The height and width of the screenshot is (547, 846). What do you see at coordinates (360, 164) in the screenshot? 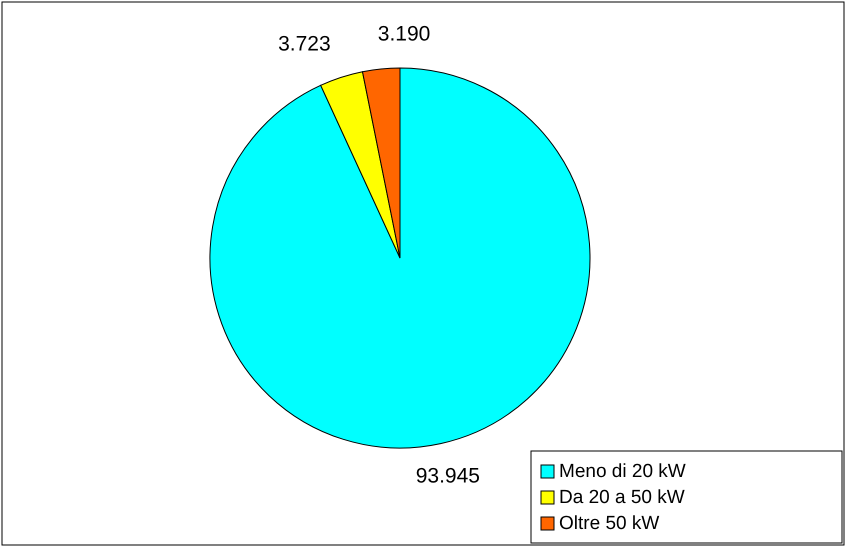
I see `pie-slice` at bounding box center [360, 164].